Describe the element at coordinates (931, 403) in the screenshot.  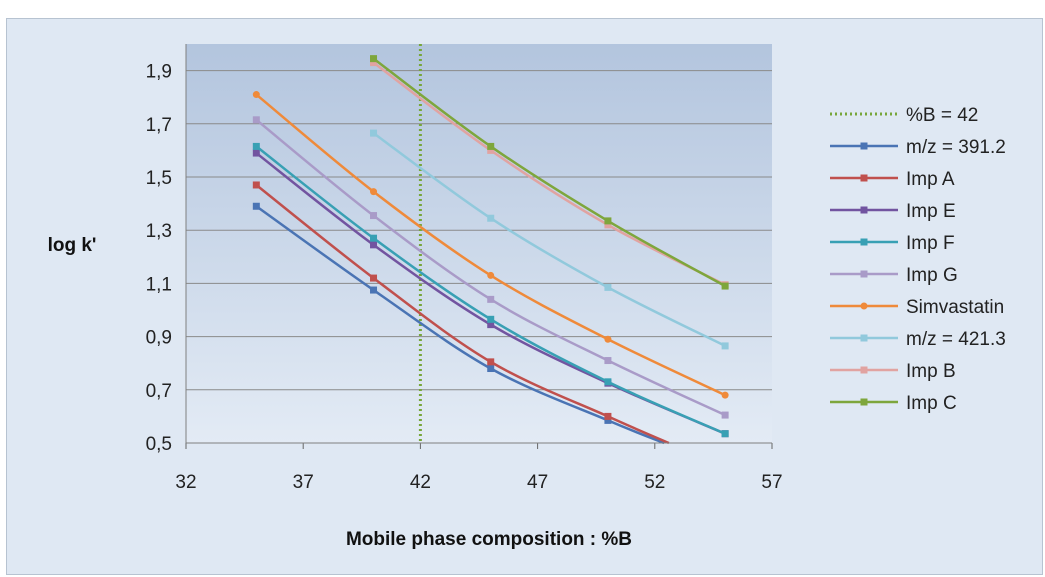
I see `legend-label: Imp C` at that location.